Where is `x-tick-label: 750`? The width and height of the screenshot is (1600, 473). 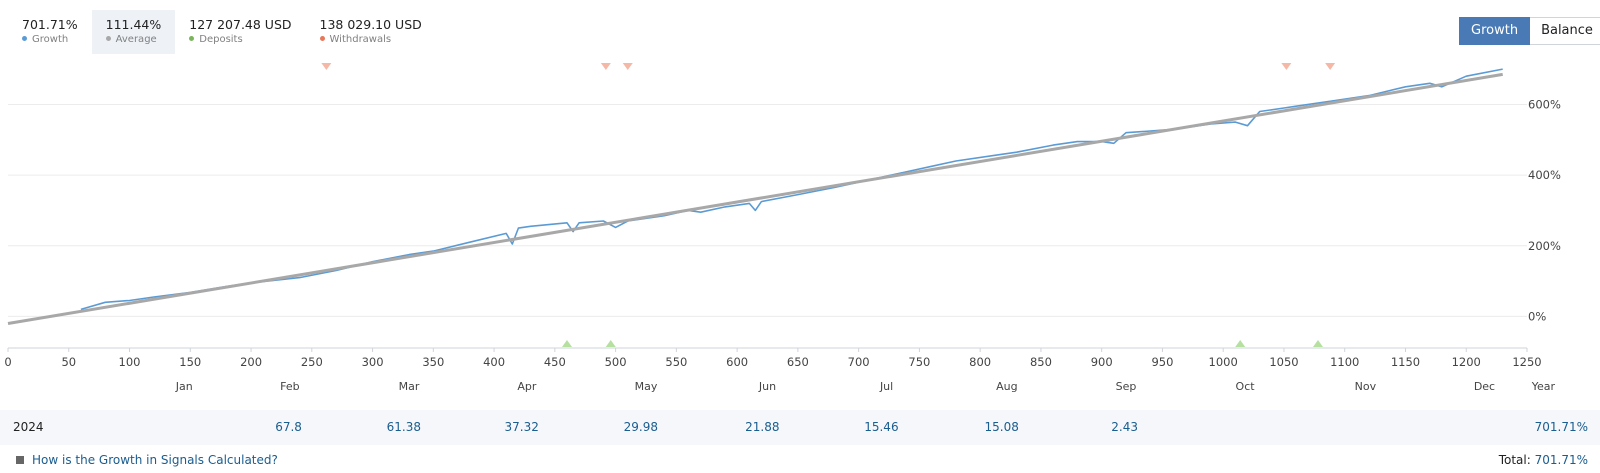
x-tick-label: 750 is located at coordinates (919, 362).